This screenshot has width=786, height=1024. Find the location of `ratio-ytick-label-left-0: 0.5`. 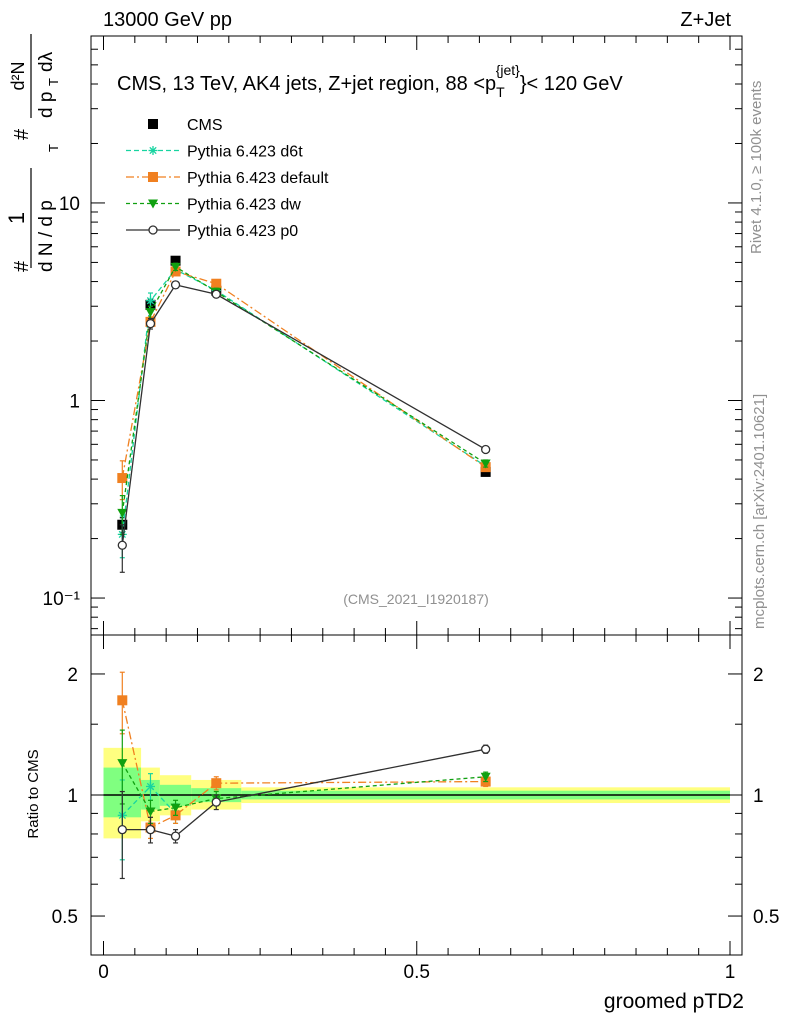

ratio-ytick-label-left-0: 0.5 is located at coordinates (65, 917).